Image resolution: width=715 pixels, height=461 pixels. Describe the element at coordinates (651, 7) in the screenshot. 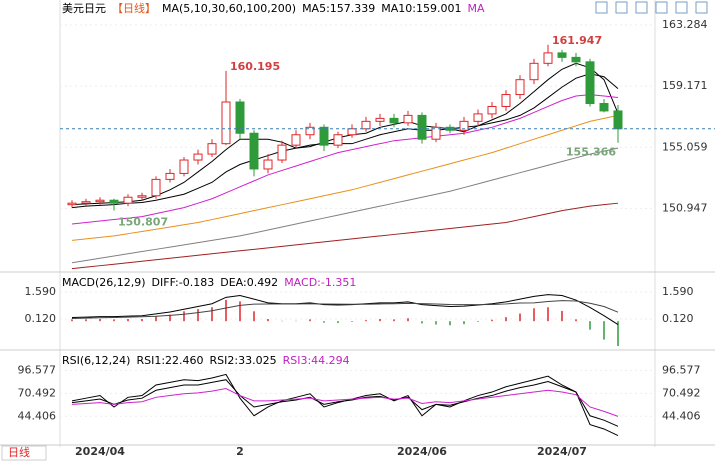

I see `toolbar` at that location.